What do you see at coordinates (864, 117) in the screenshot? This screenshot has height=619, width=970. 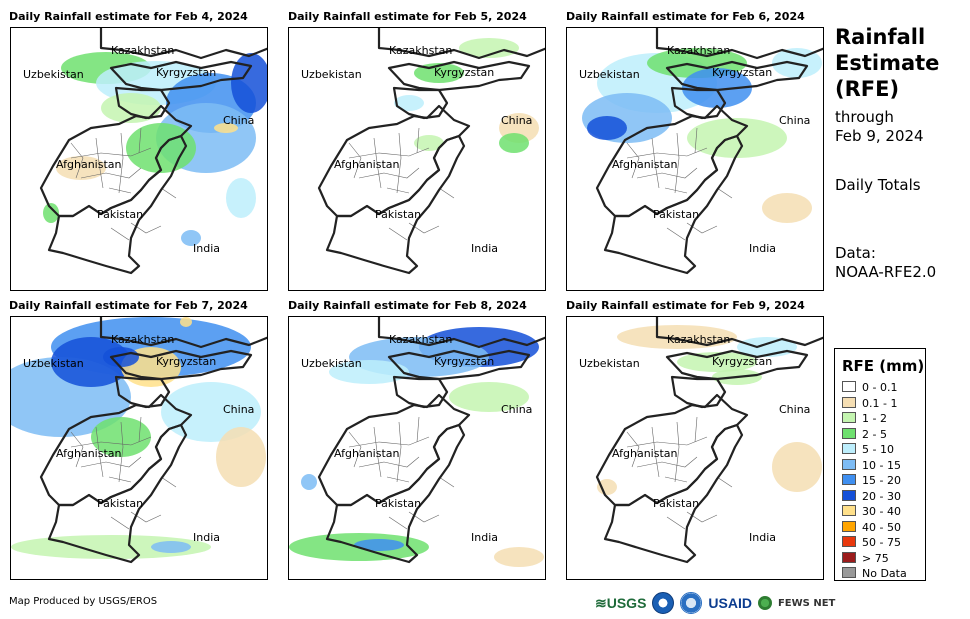 I see `side-through: through` at bounding box center [864, 117].